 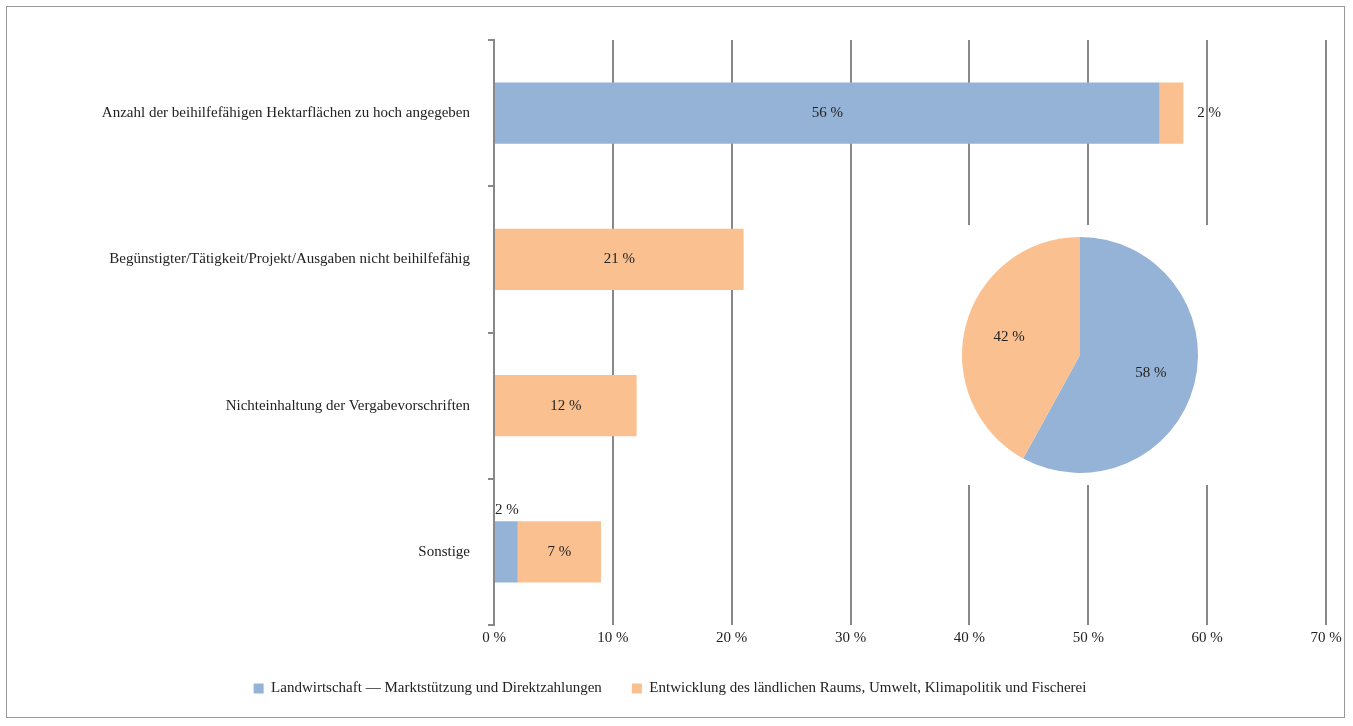 I want to click on y-tick-label: Sonstige, so click(x=444, y=550).